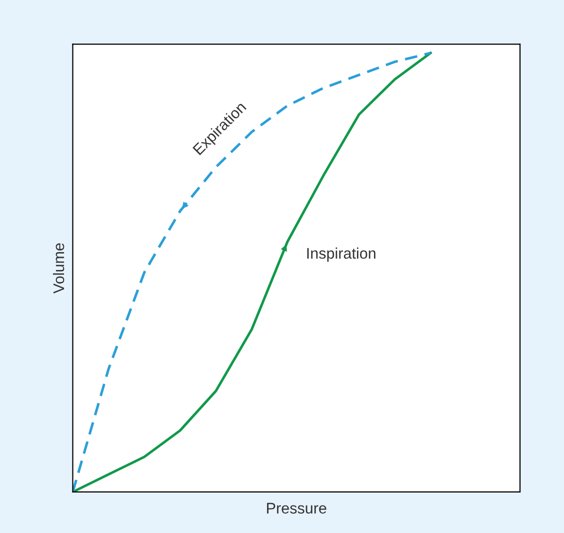 The height and width of the screenshot is (533, 564). Describe the element at coordinates (341, 255) in the screenshot. I see `annotation: Inspiration` at that location.